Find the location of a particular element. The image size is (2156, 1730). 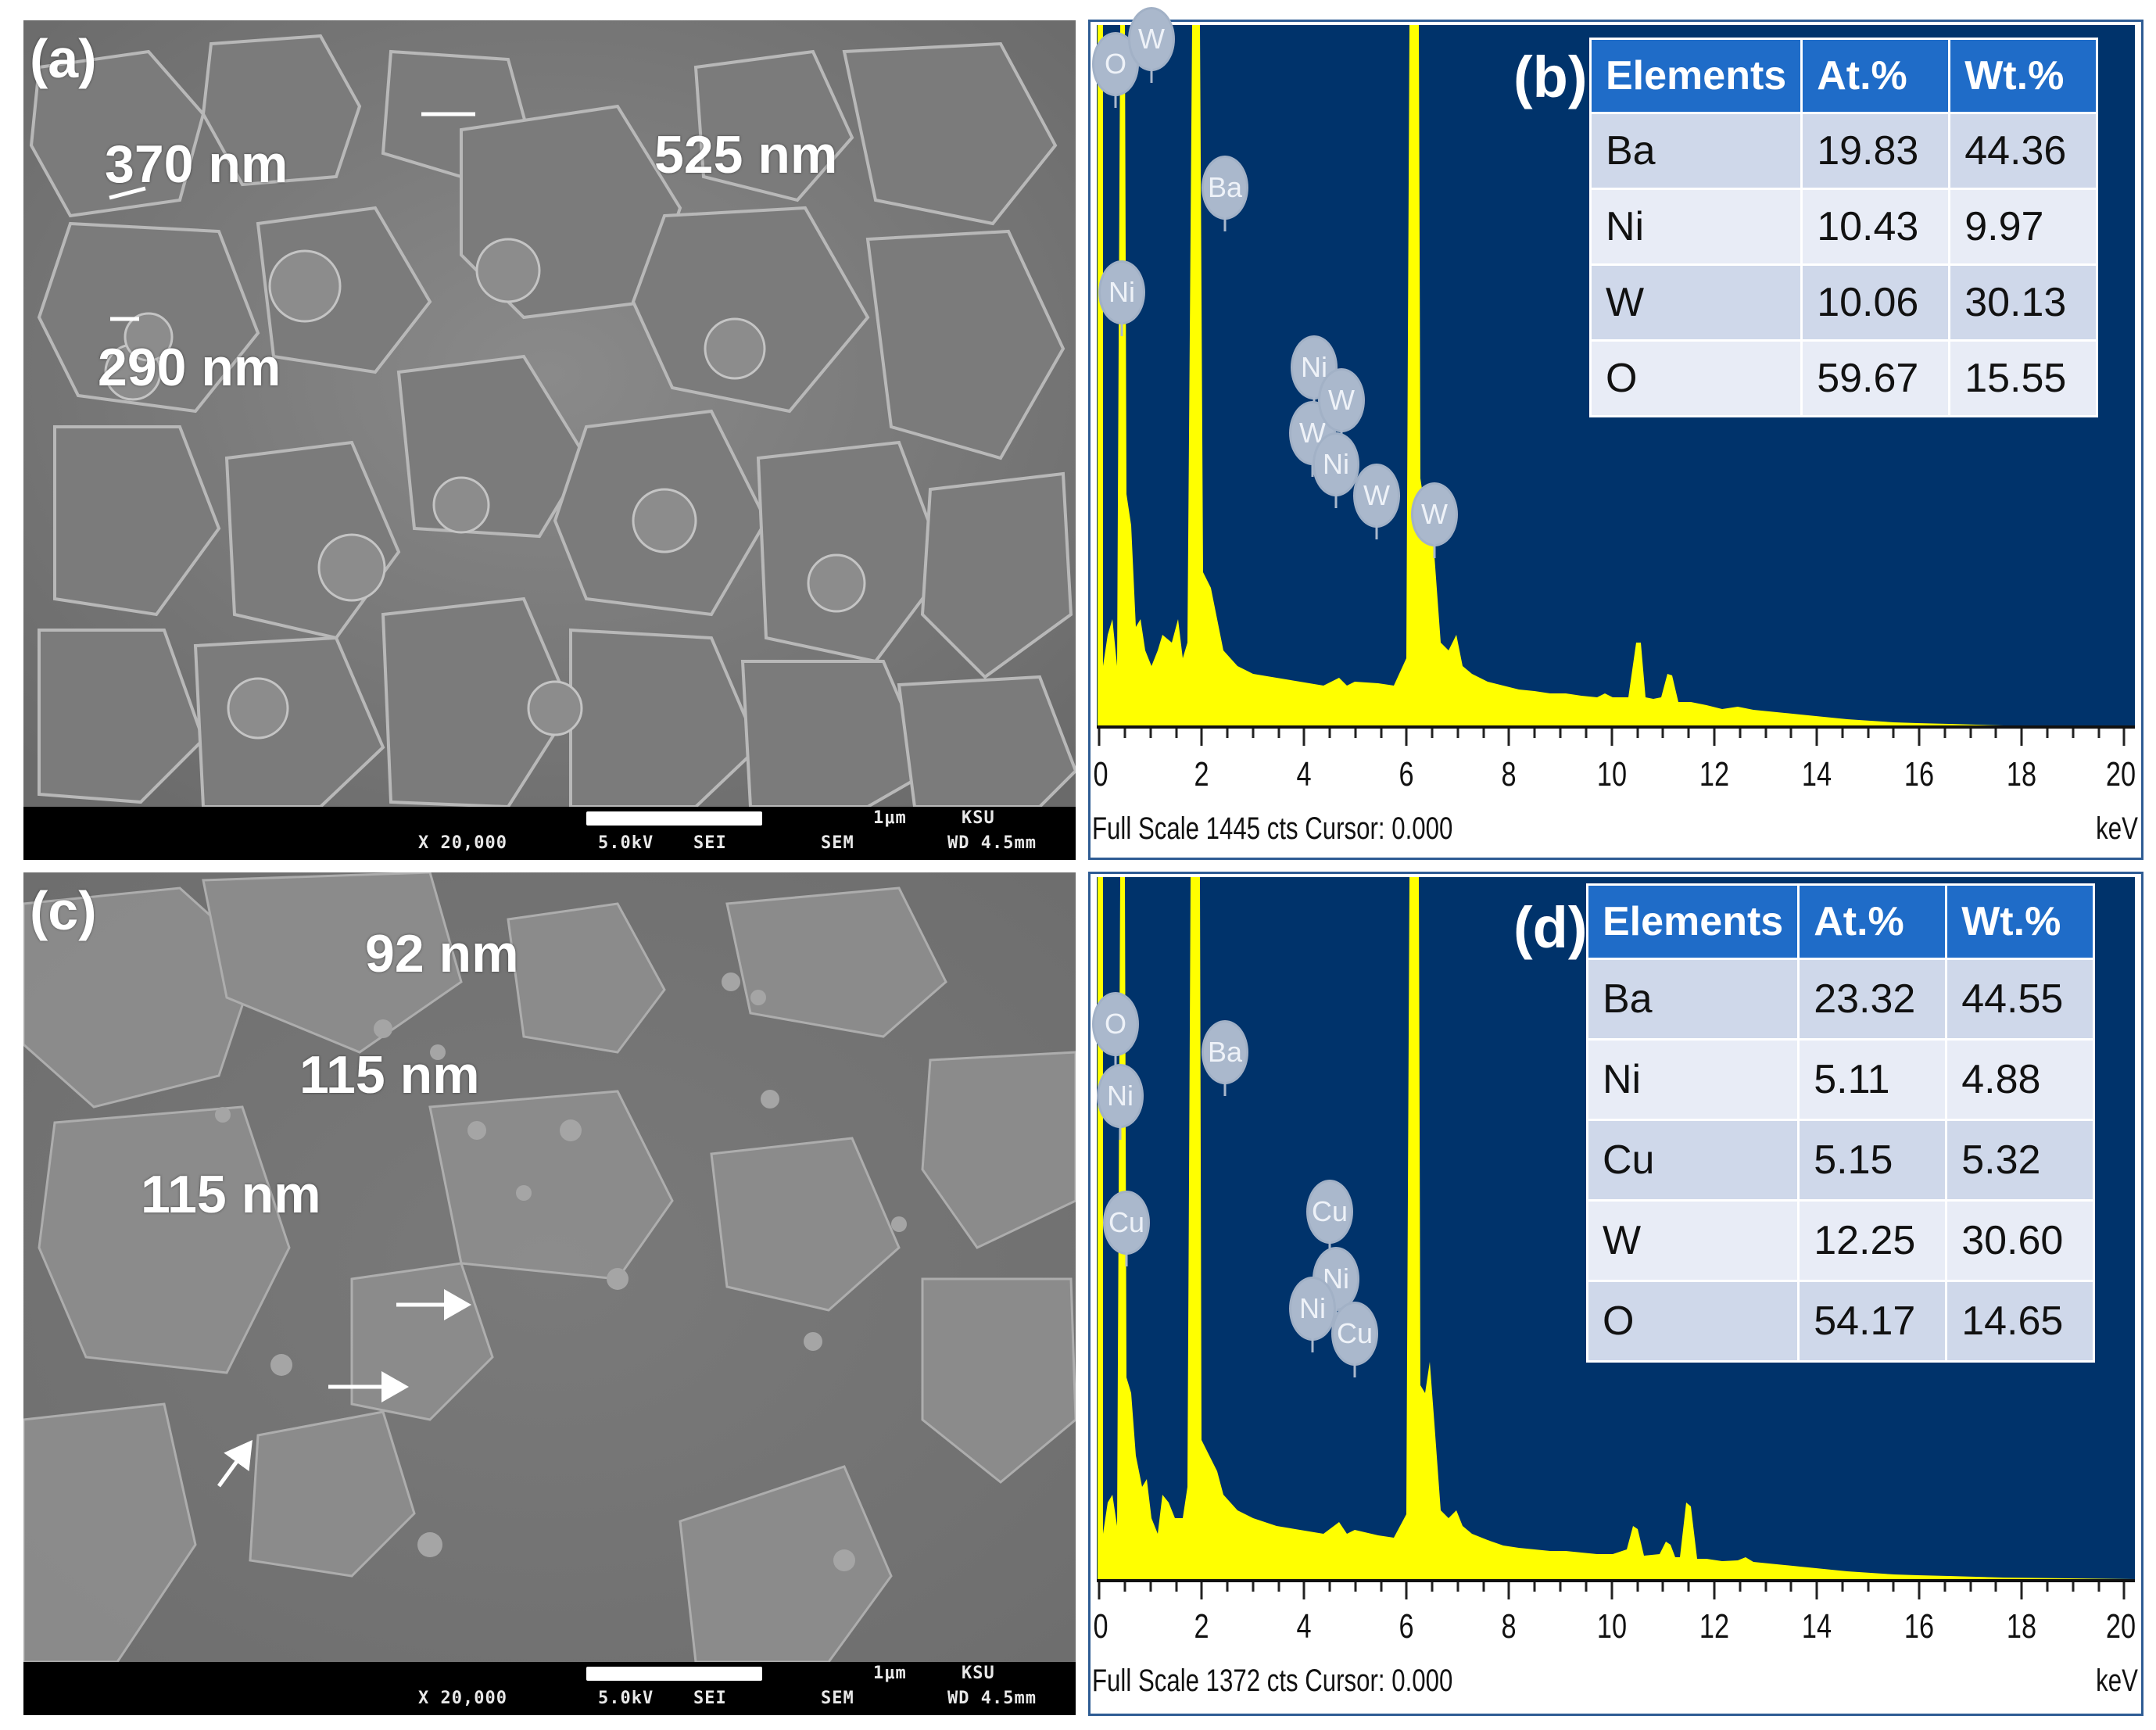

size-annotation-290nm: 290 nm is located at coordinates (190, 367).